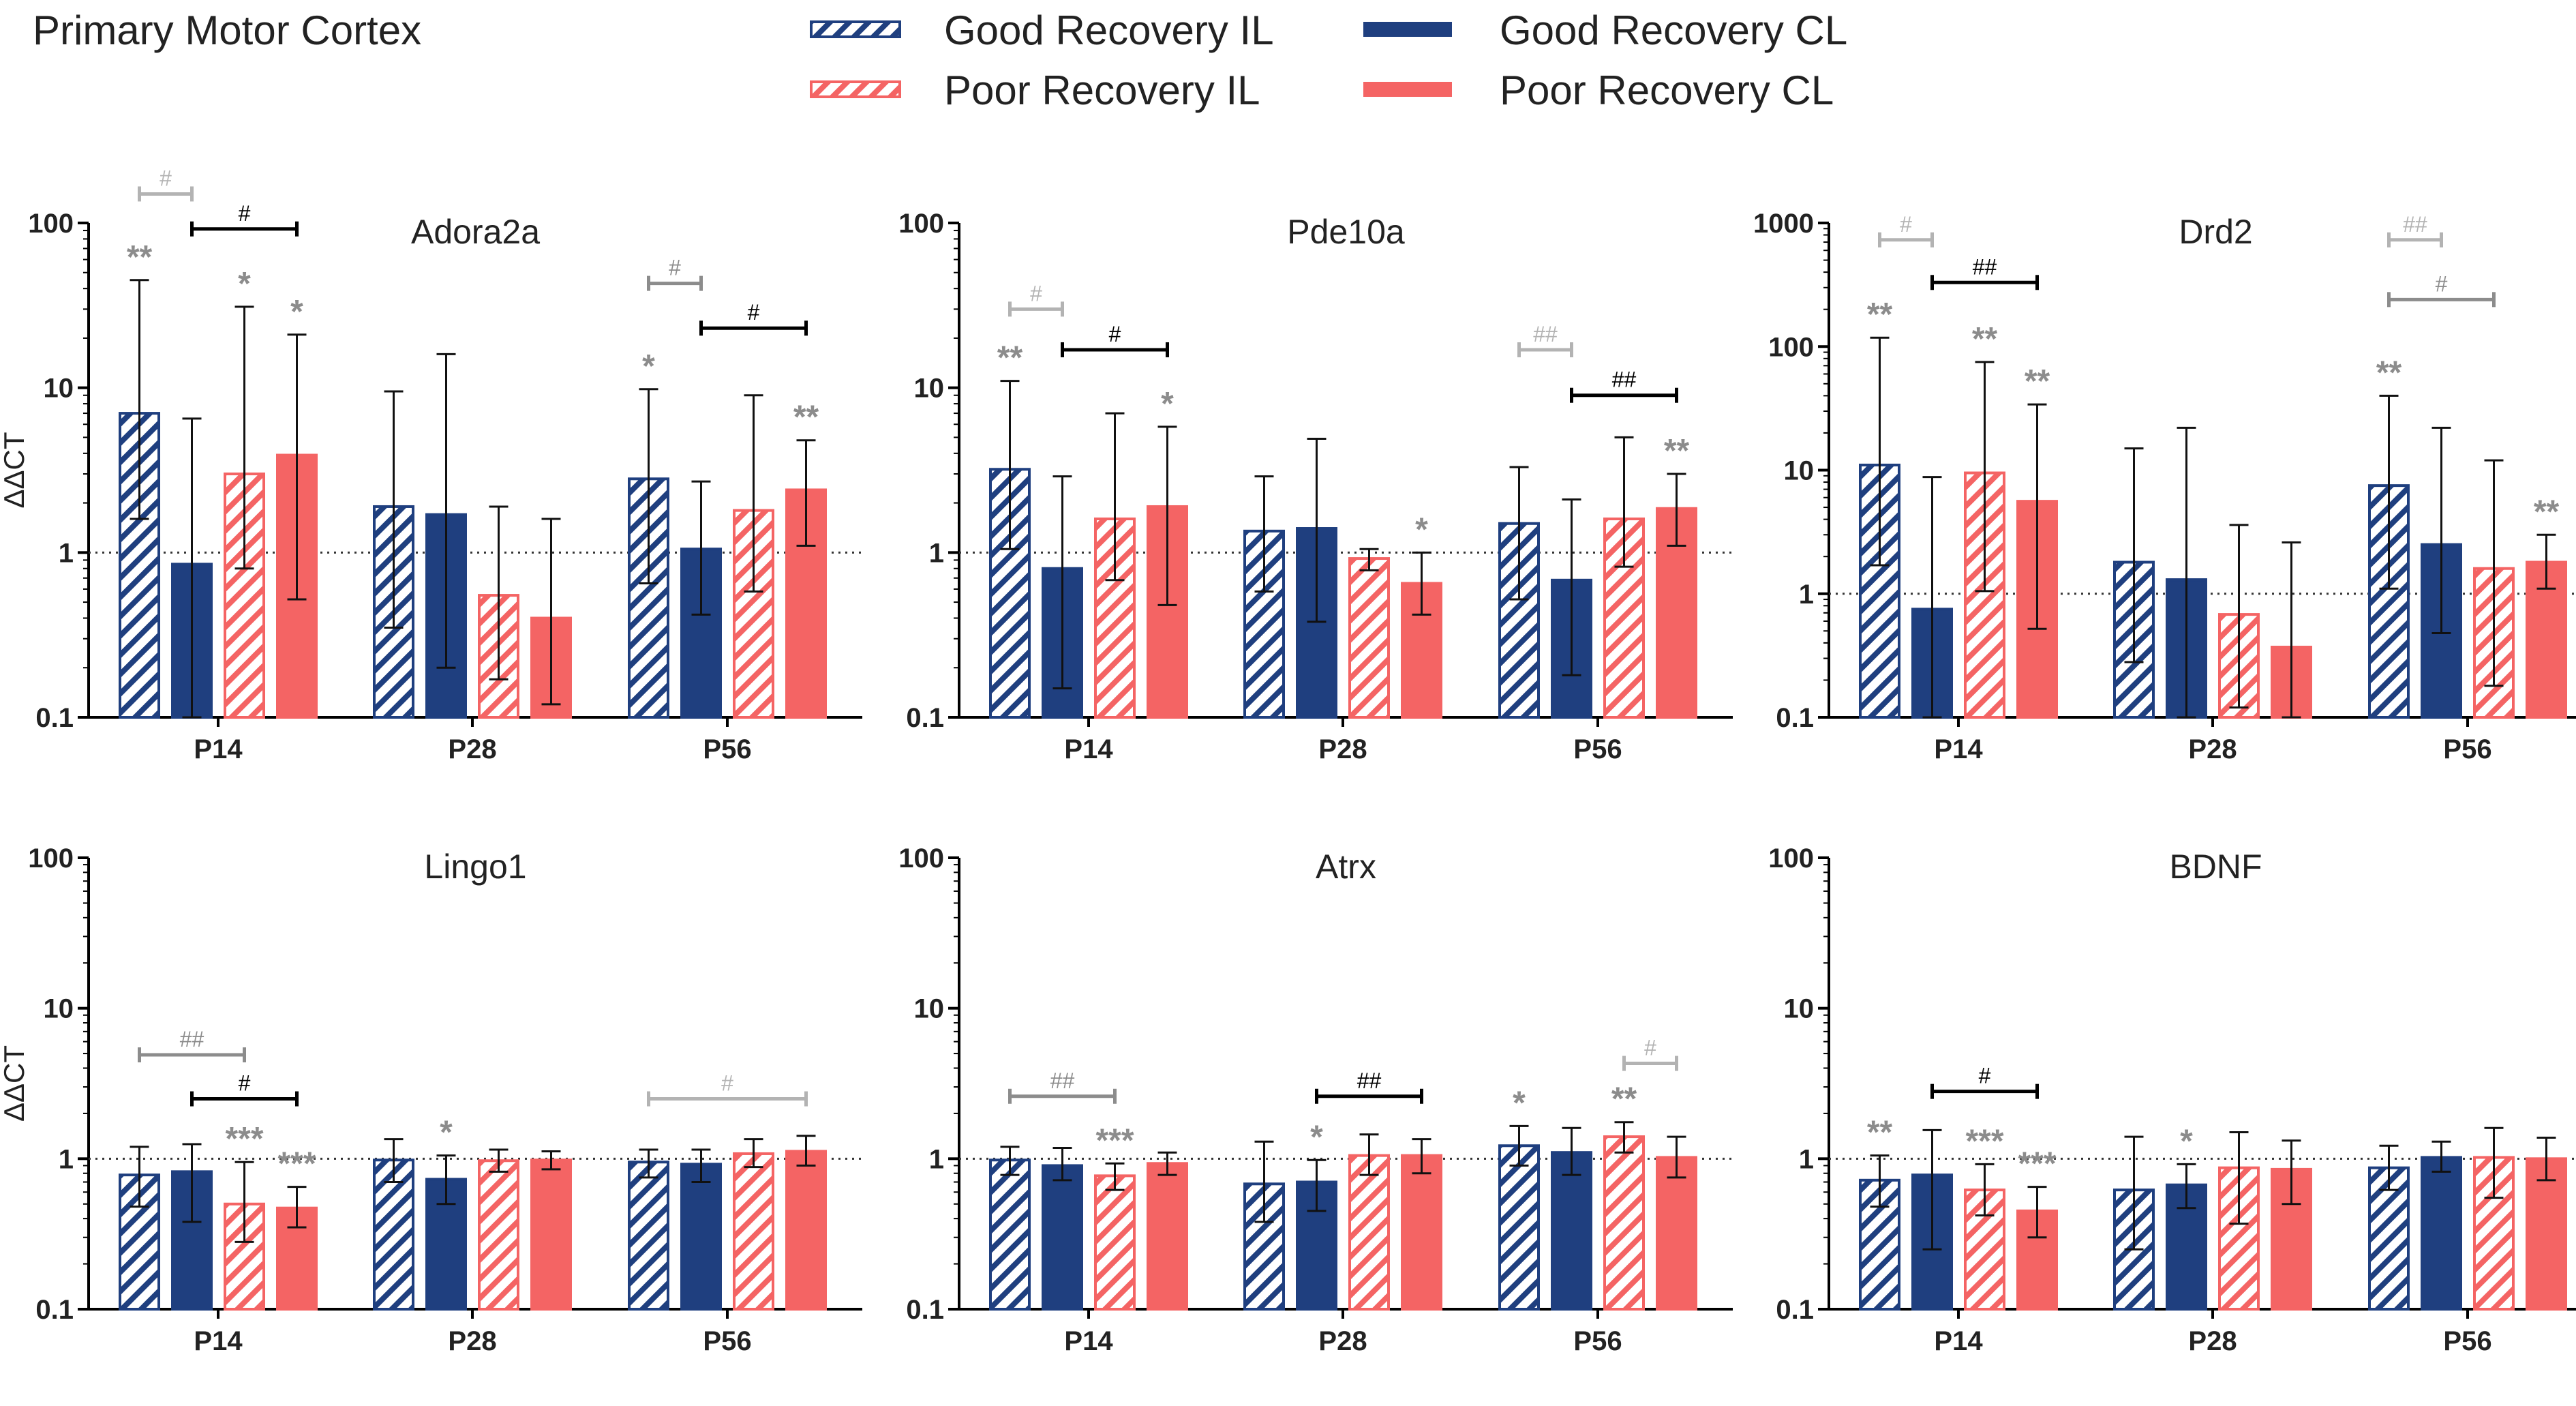  Describe the element at coordinates (1063, 1237) in the screenshot. I see `bar-good-recovery-cl-p14` at that location.